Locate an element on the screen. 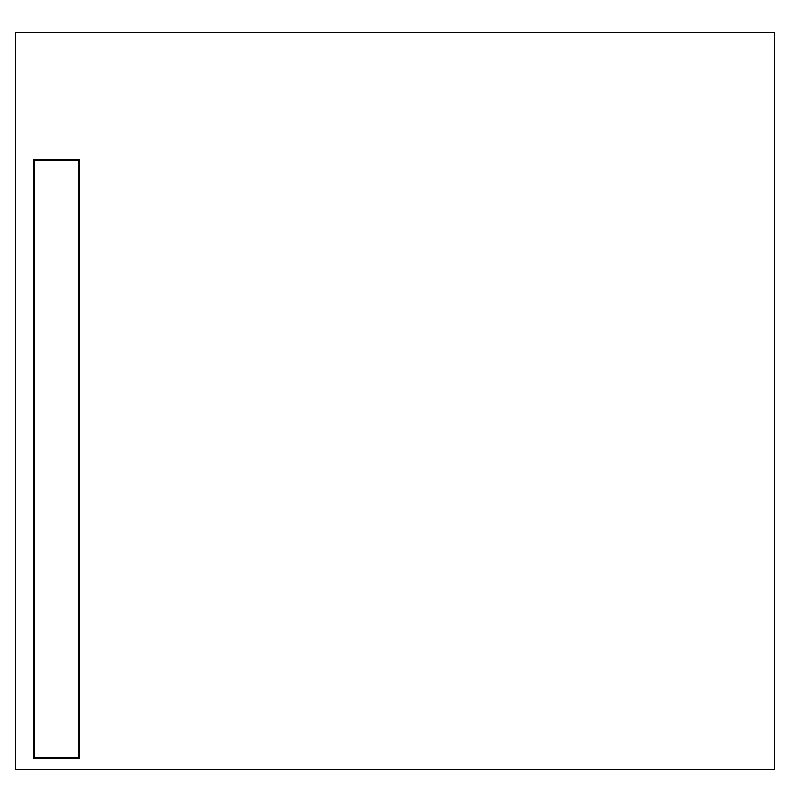 This screenshot has width=800, height=800. colorbar is located at coordinates (57, 460).